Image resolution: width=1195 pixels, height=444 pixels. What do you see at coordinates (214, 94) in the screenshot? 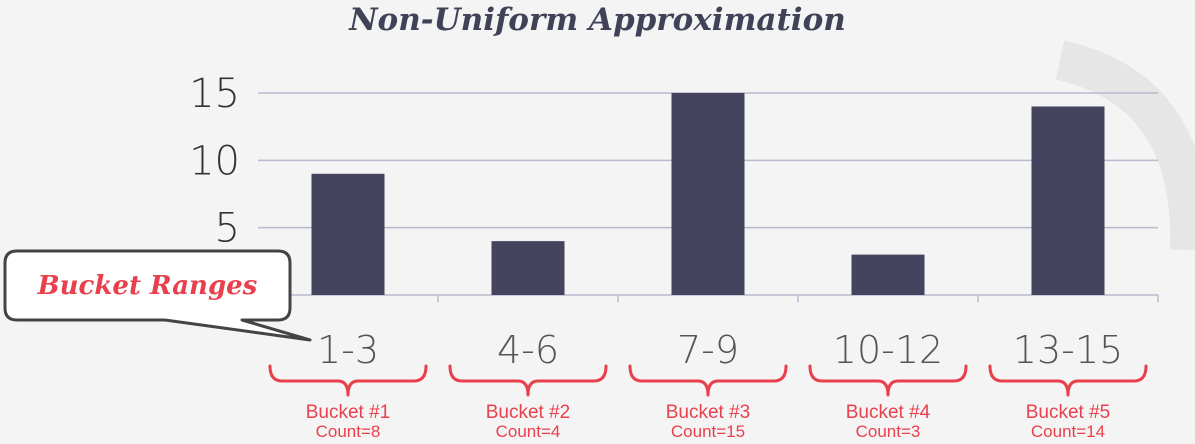
I see `y-tick-label: 15` at bounding box center [214, 94].